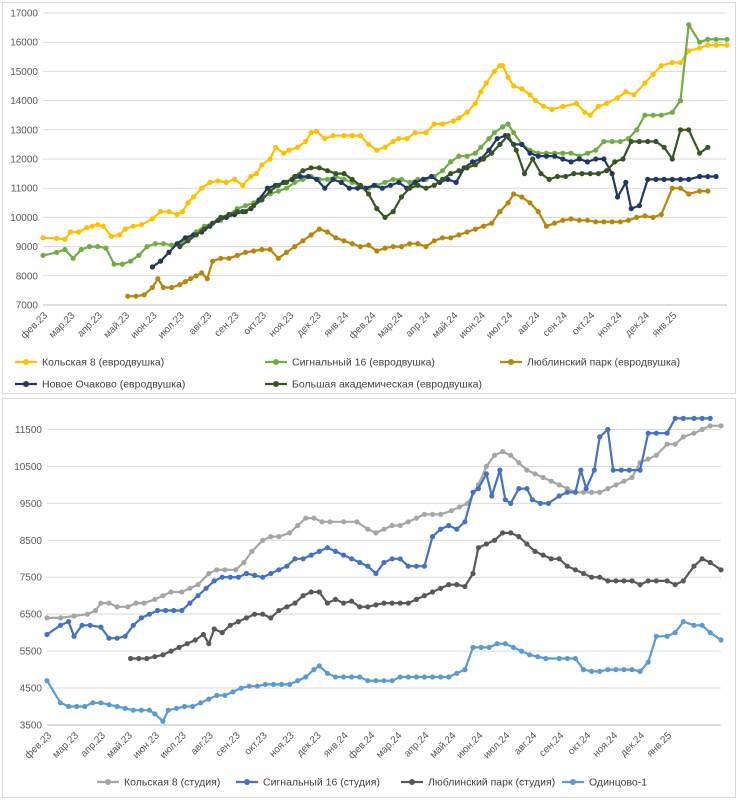  I want to click on y-tick-label: 11500, so click(29, 430).